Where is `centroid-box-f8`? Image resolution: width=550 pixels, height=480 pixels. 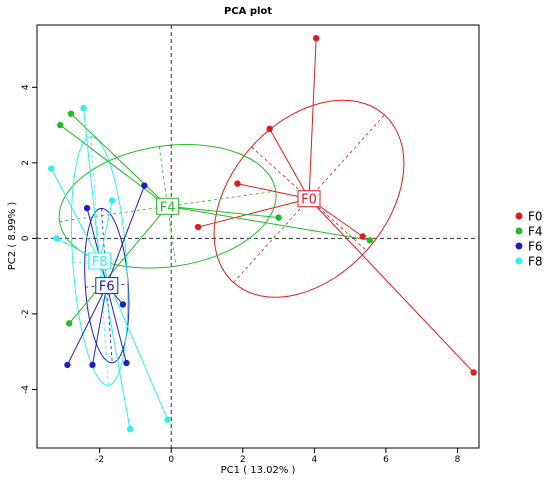
centroid-box-f8 is located at coordinates (100, 261).